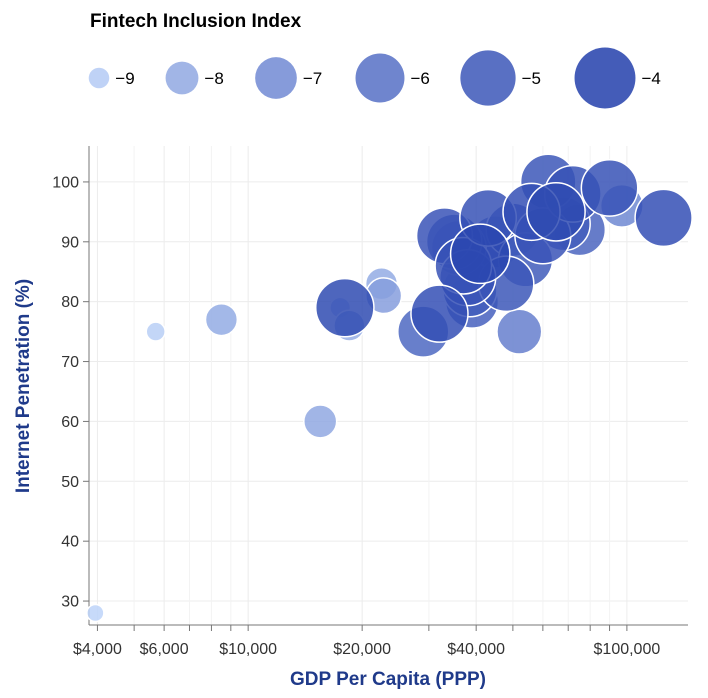 This screenshot has width=708, height=698. What do you see at coordinates (124, 78) in the screenshot?
I see `legend-label-0: −9` at bounding box center [124, 78].